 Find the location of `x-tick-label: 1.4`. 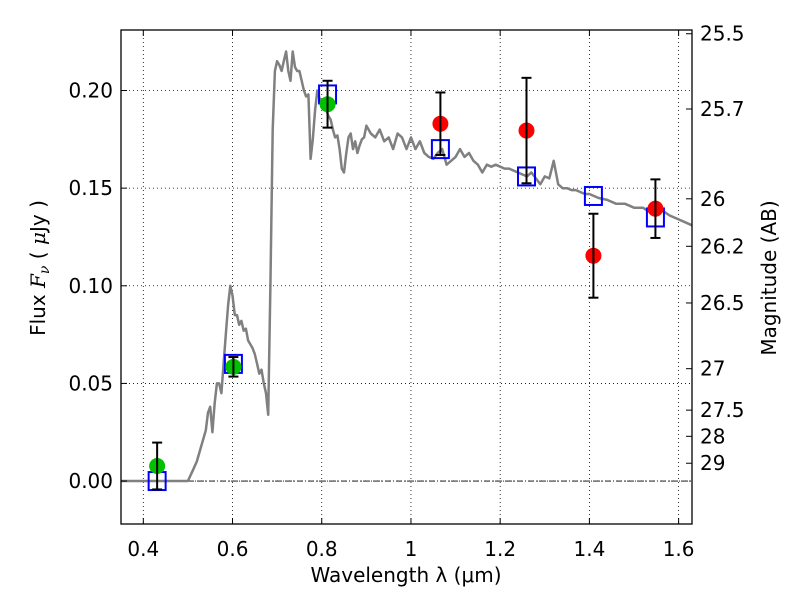

x-tick-label: 1.4 is located at coordinates (589, 549).